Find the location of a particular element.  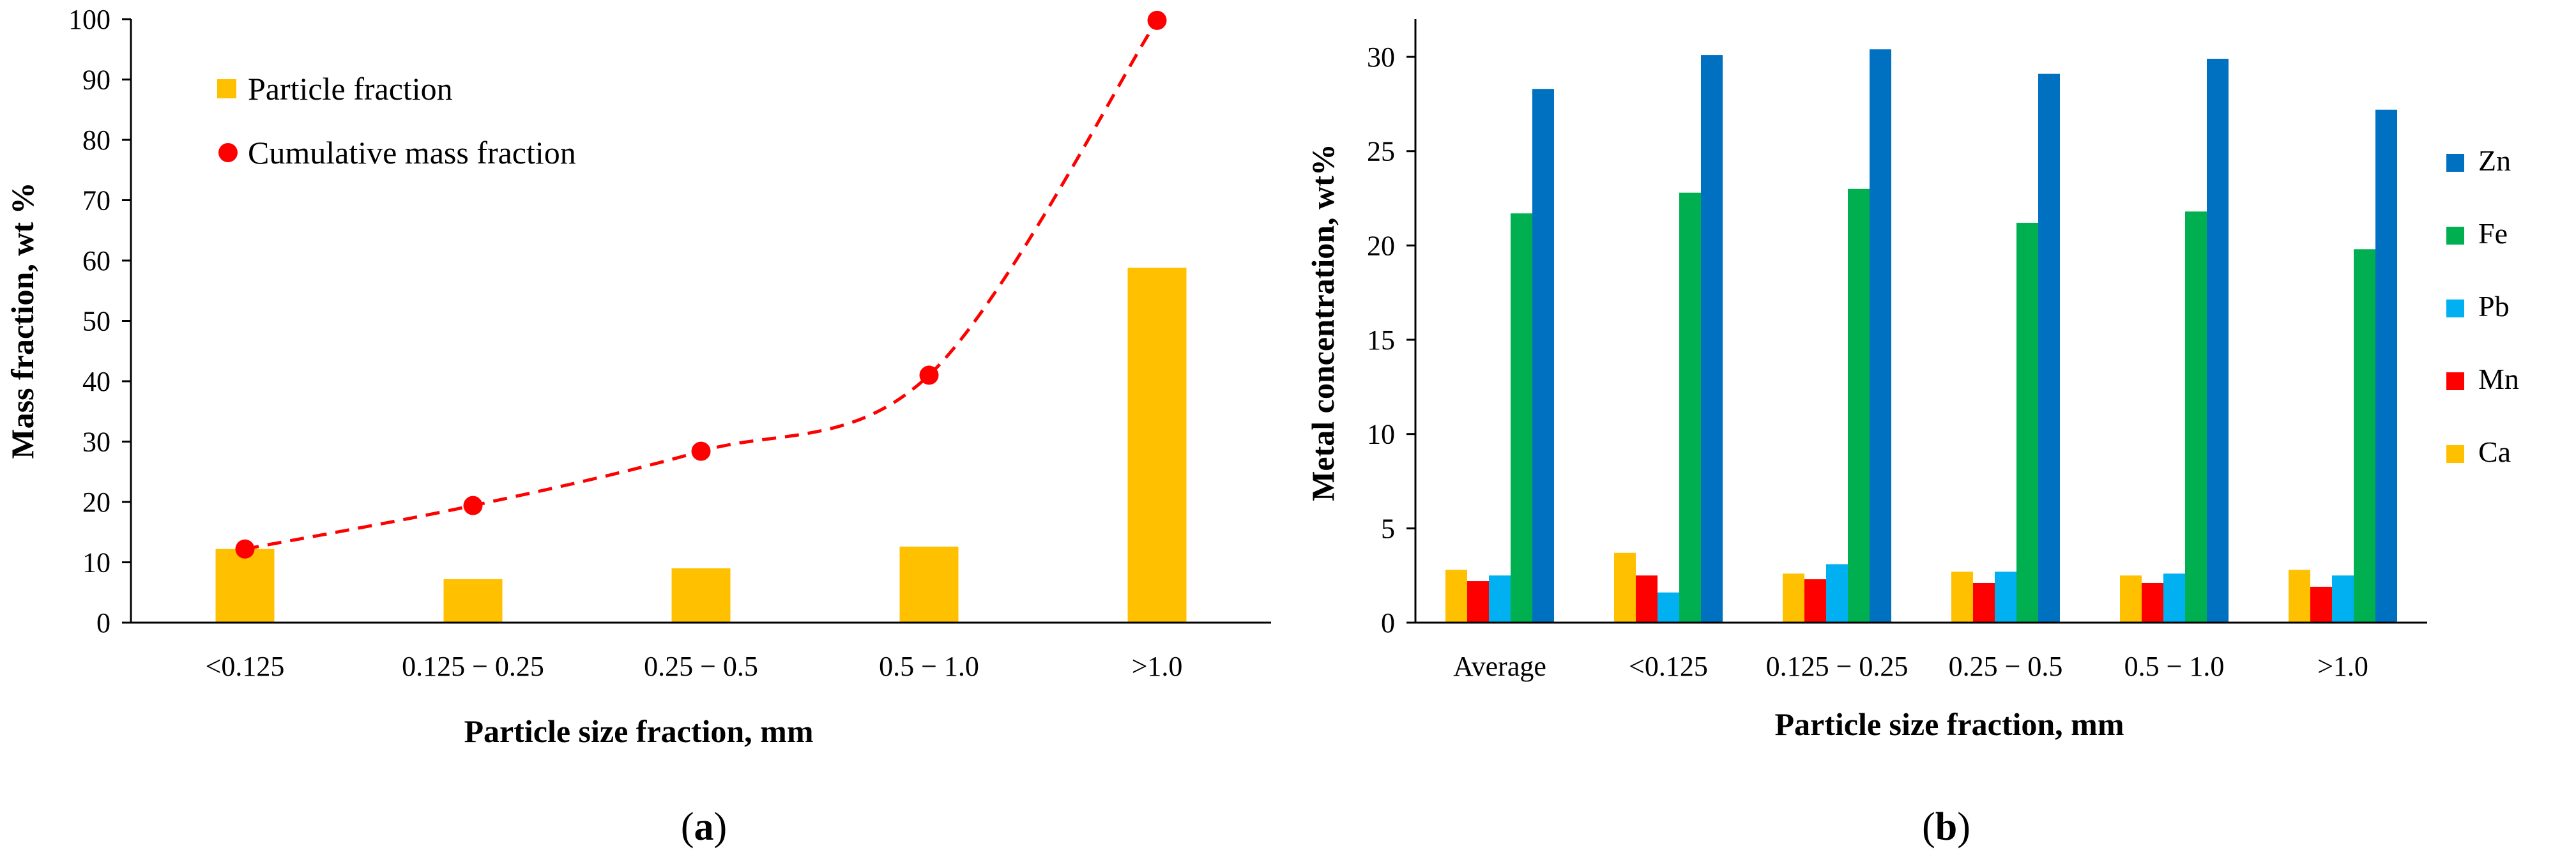

b-xtick-label: 0.125 − 0.25 is located at coordinates (1838, 666).